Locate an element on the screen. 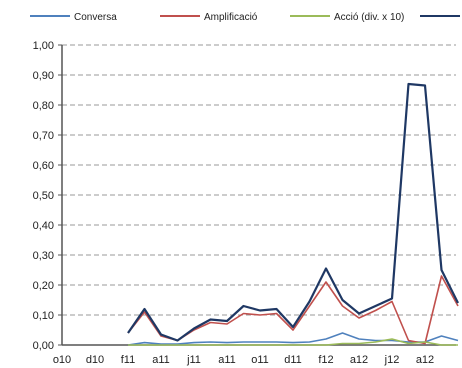  x-tick-label: f12 is located at coordinates (325, 360).